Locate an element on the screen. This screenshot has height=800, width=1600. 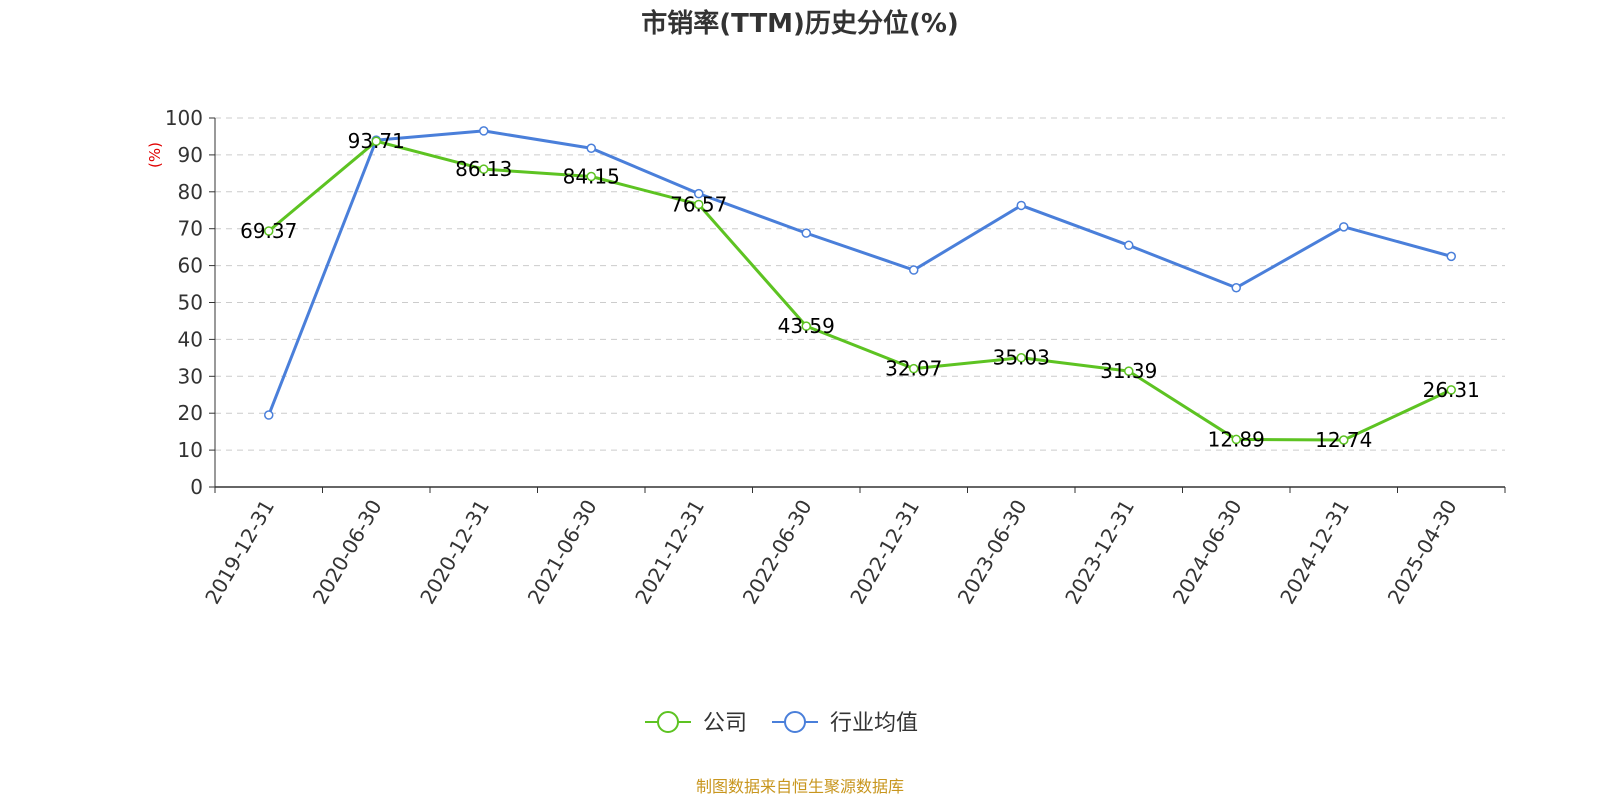
x-tick-label: 2025-04-30 is located at coordinates (1422, 552).